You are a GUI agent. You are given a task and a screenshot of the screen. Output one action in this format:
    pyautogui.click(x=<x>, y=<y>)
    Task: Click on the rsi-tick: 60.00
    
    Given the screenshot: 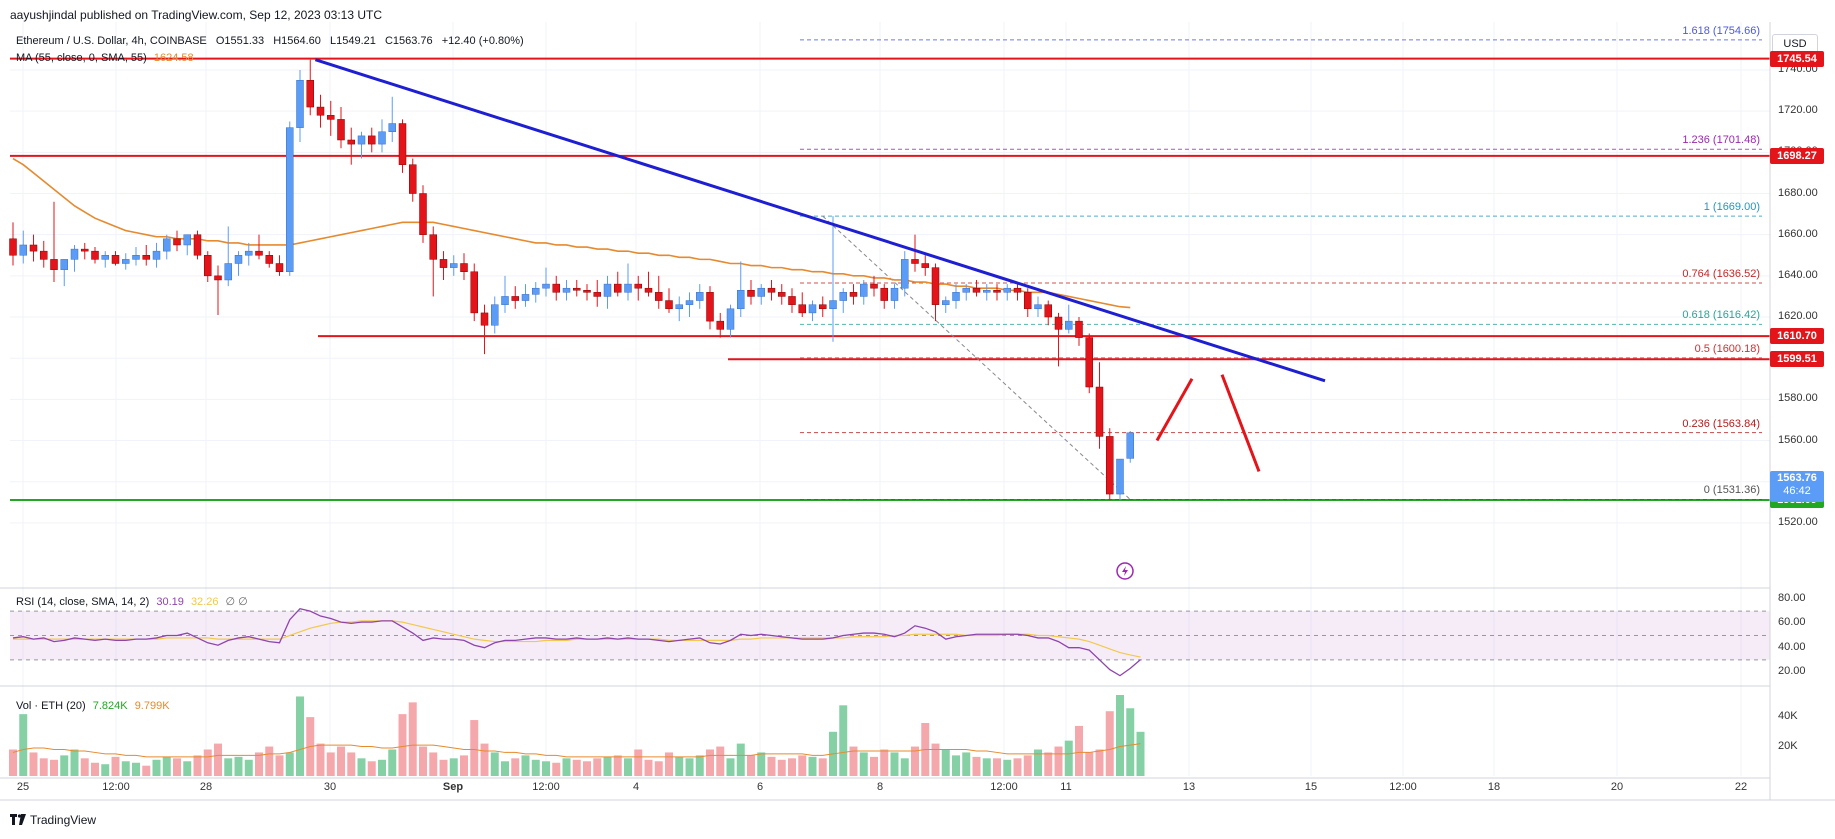 What is the action you would take?
    pyautogui.click(x=1792, y=622)
    